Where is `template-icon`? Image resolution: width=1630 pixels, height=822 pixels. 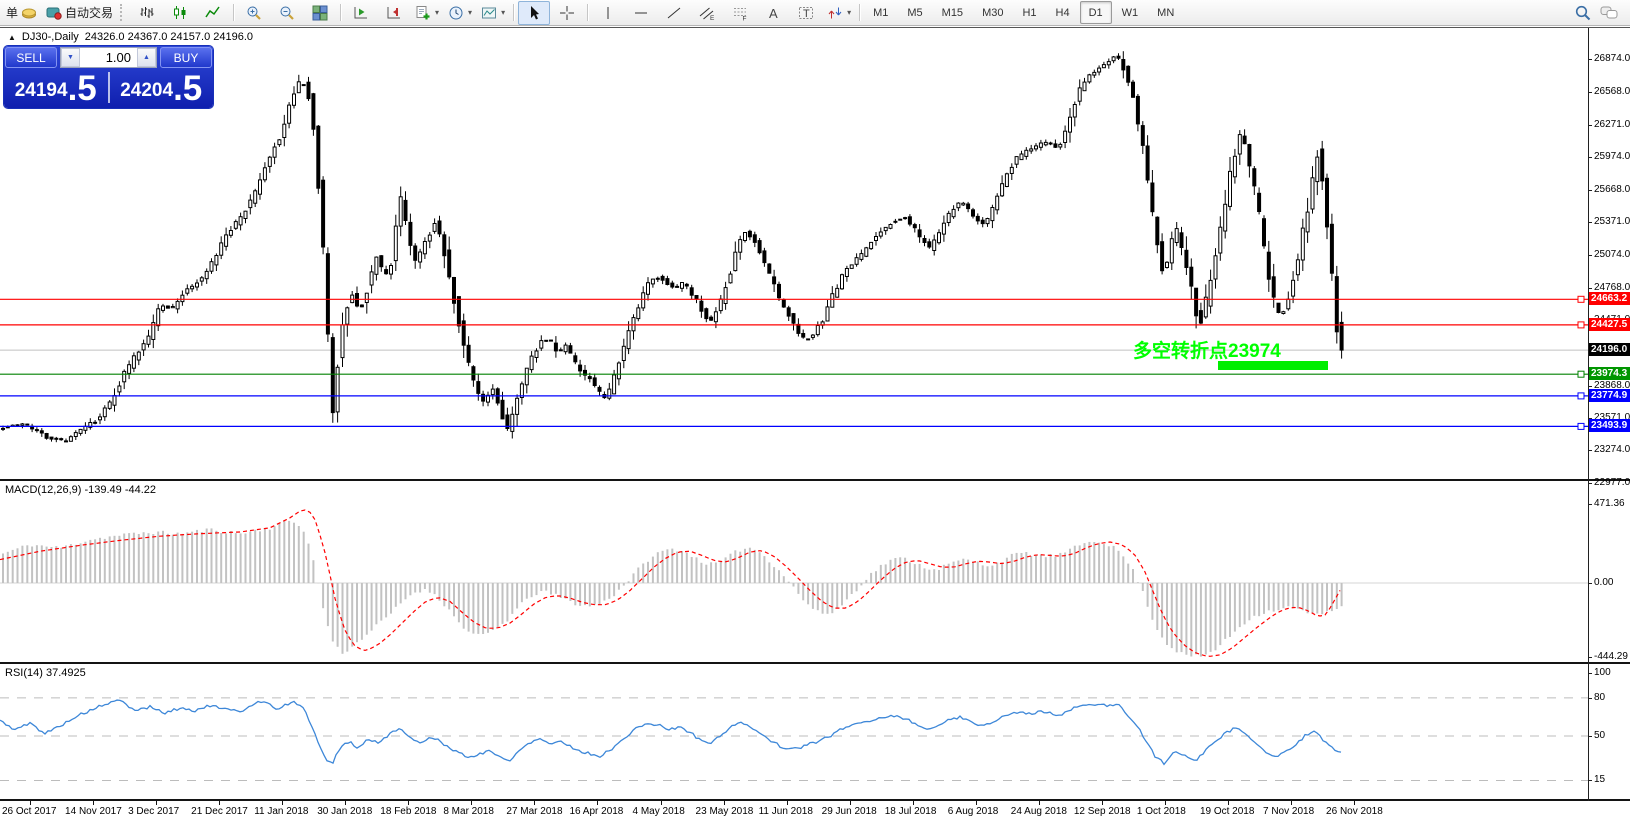
template-icon is located at coordinates (489, 12).